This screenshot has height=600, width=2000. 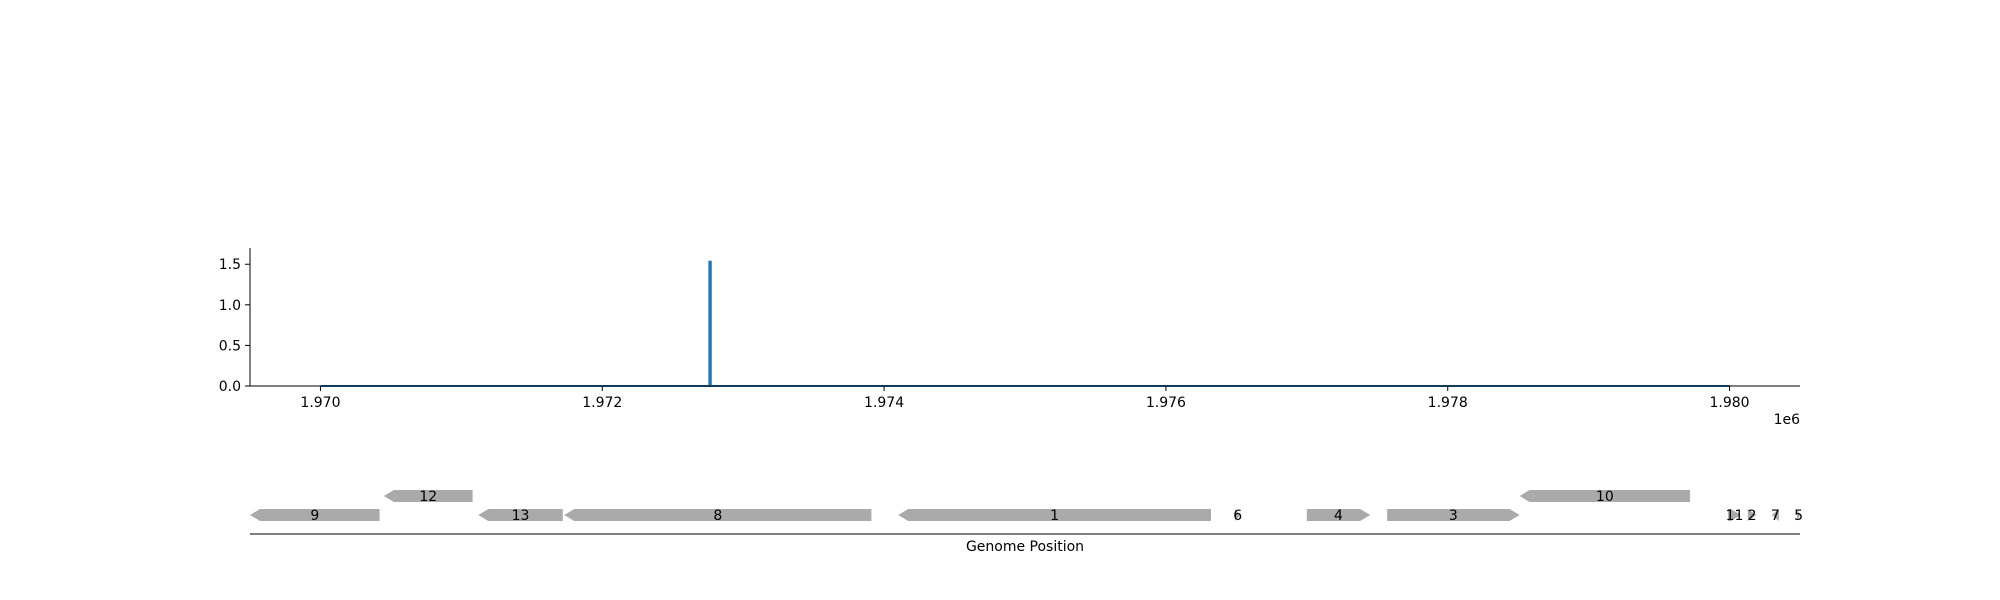 I want to click on gene-label-7: 7, so click(x=1775, y=516).